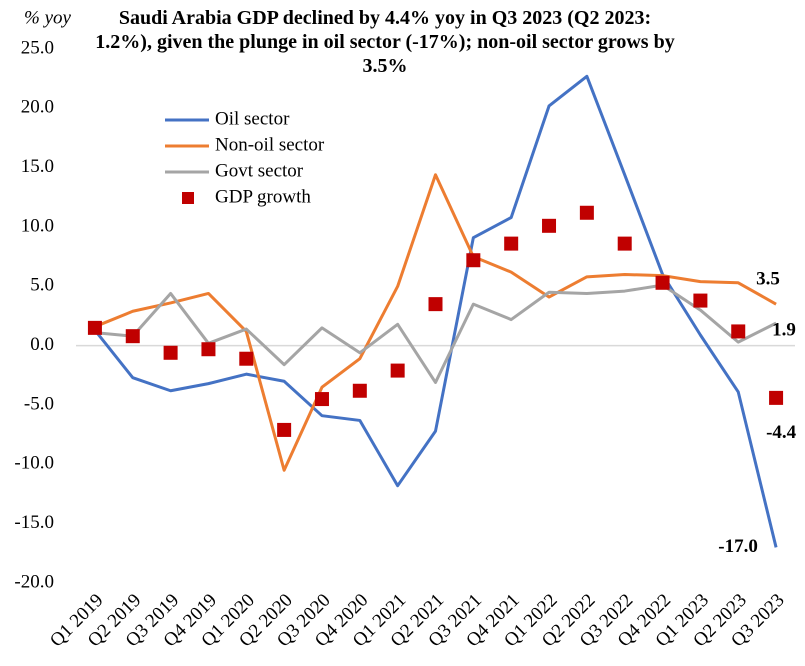 This screenshot has width=805, height=666. I want to click on legend-marker, so click(188, 198).